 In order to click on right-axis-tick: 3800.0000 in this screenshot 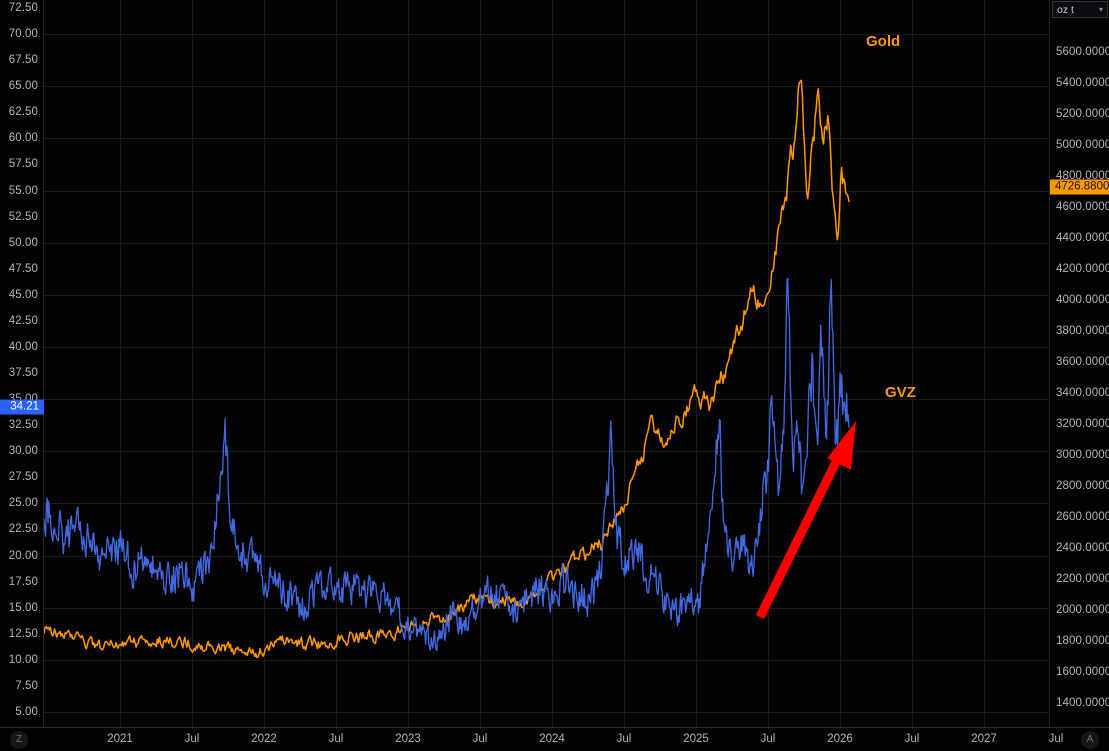, I will do `click(1082, 331)`.